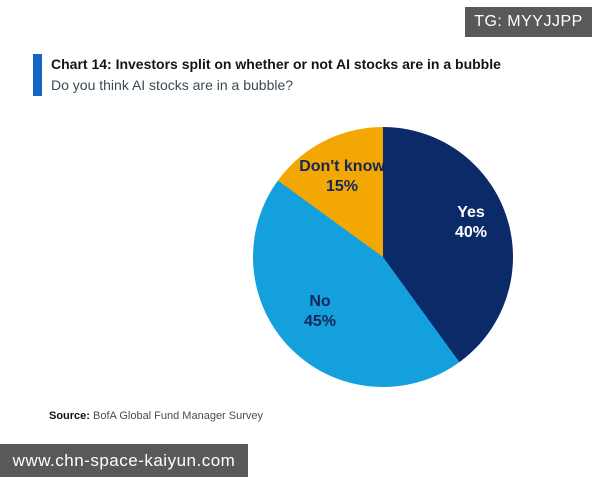 The image size is (600, 480). What do you see at coordinates (69, 416) in the screenshot?
I see `source-prefix: Source:` at bounding box center [69, 416].